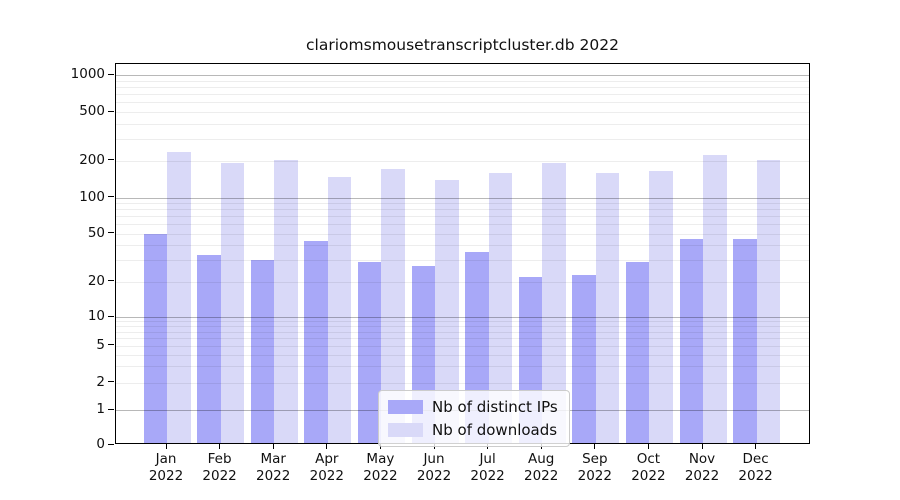 The width and height of the screenshot is (900, 500). What do you see at coordinates (756, 446) in the screenshot?
I see `x-tick-mark-dec` at bounding box center [756, 446].